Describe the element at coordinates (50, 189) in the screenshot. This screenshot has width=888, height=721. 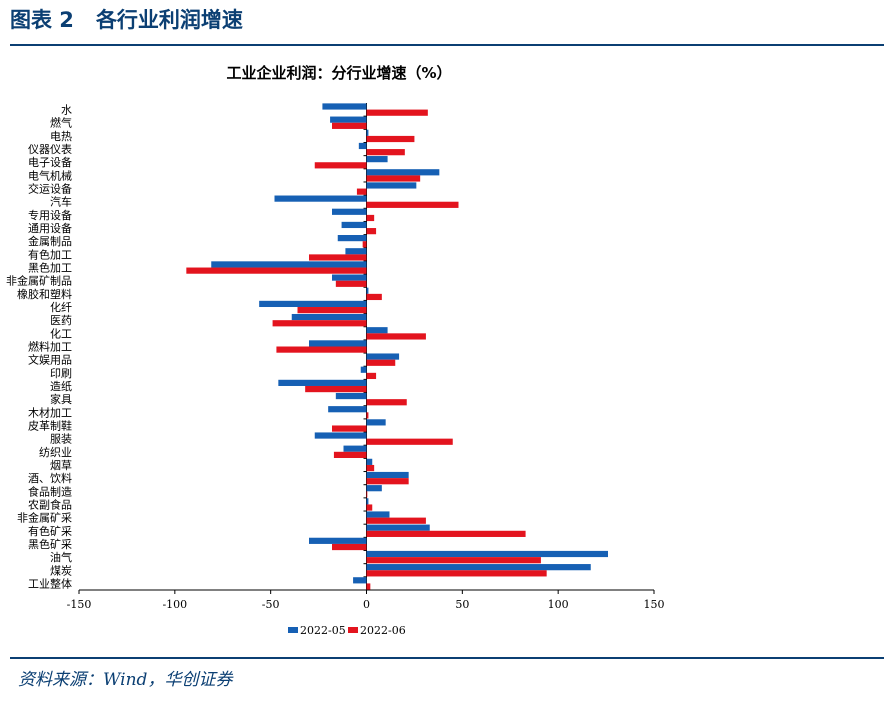
I see `category-label: 交运设备` at that location.